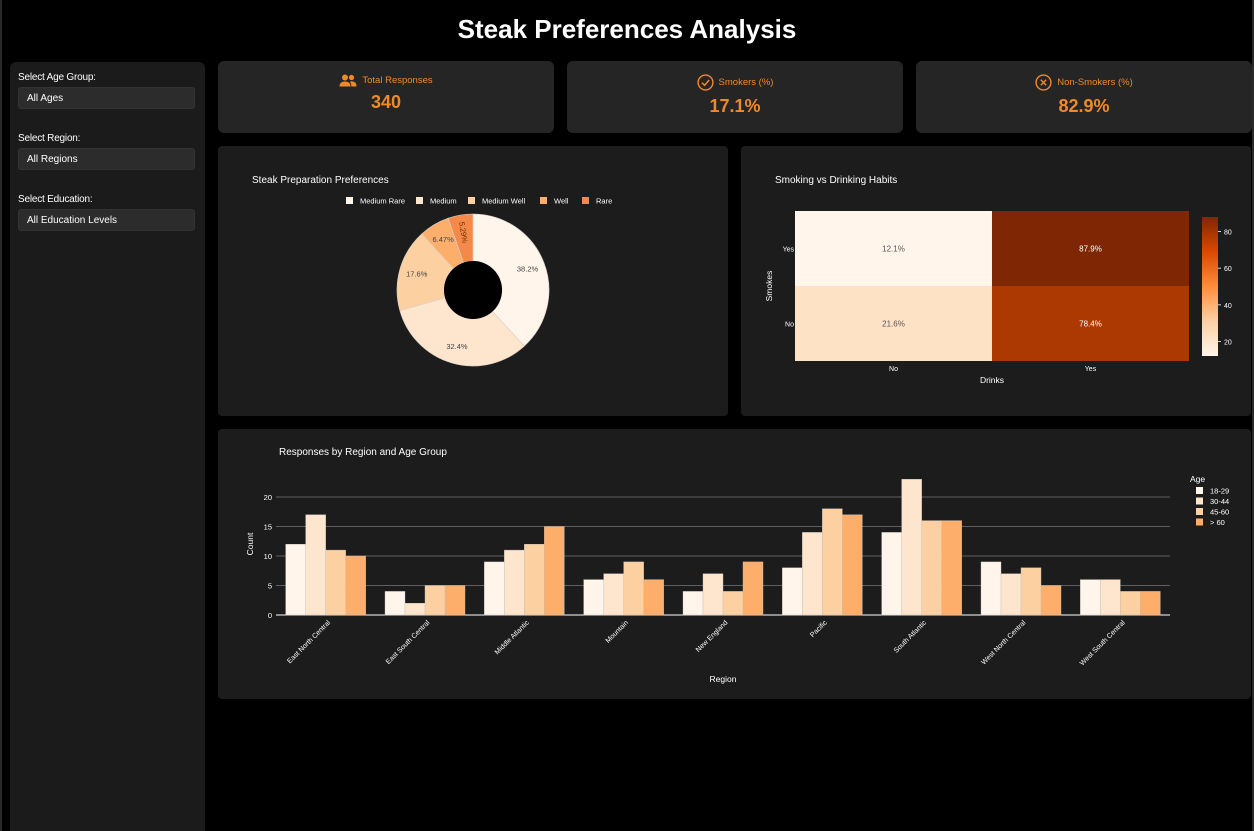  What do you see at coordinates (457, 346) in the screenshot?
I see `pie-slice-label-medium: 32.4%` at bounding box center [457, 346].